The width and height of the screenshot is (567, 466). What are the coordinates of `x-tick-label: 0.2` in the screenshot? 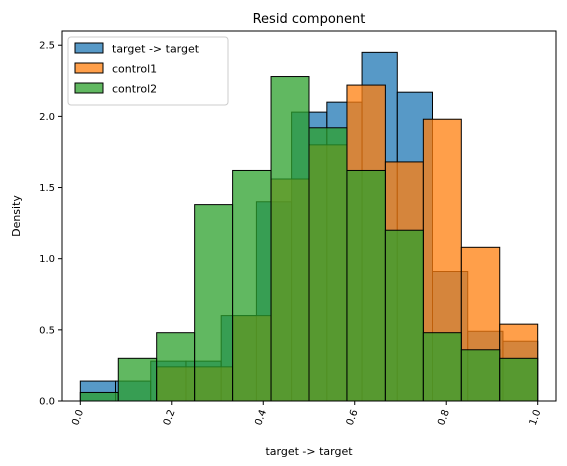 It's located at (170, 417).